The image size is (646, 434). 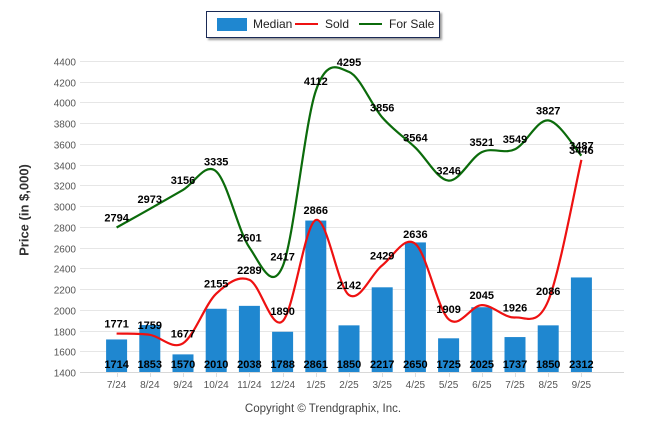 What do you see at coordinates (116, 218) in the screenshot?
I see `for-sale-data-label: 2794` at bounding box center [116, 218].